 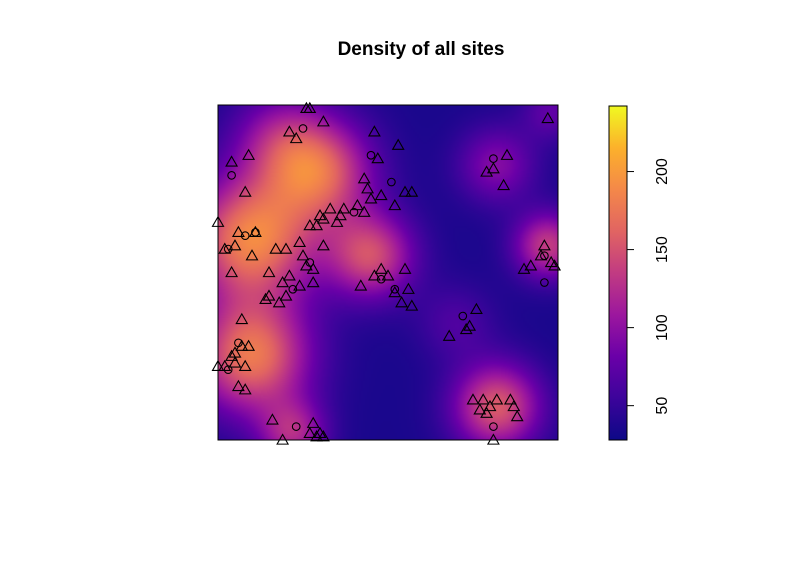 I want to click on colorbar-tick-label: 200, so click(x=662, y=171).